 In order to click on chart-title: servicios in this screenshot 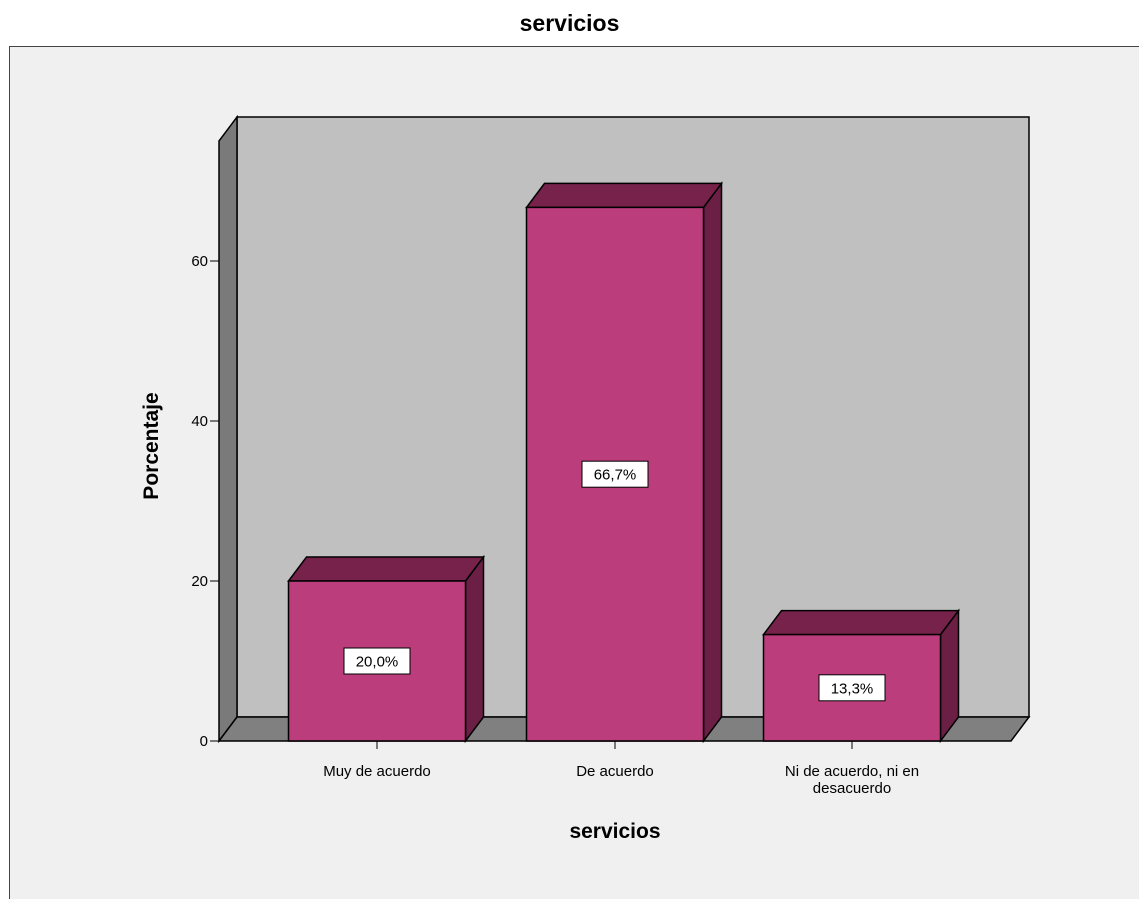, I will do `click(569, 23)`.